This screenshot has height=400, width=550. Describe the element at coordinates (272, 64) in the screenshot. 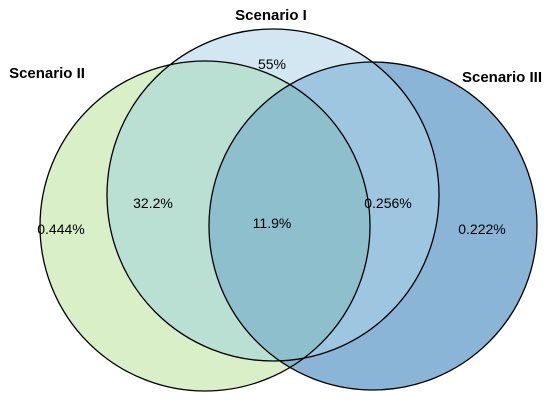

I see `region-only-i-value: 55%` at that location.